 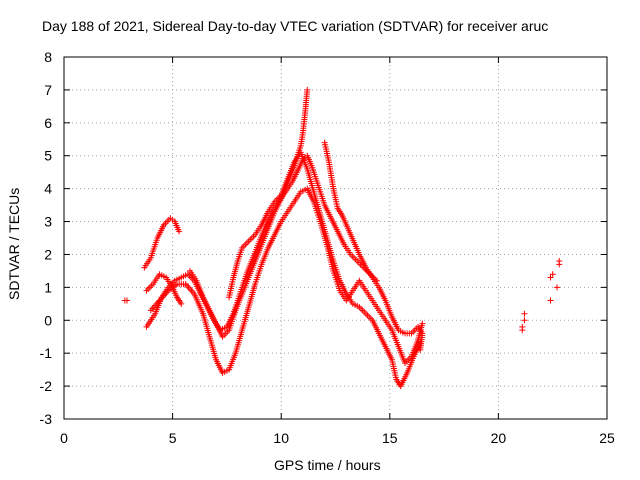 What do you see at coordinates (281, 438) in the screenshot?
I see `x-tick-label: 10` at bounding box center [281, 438].